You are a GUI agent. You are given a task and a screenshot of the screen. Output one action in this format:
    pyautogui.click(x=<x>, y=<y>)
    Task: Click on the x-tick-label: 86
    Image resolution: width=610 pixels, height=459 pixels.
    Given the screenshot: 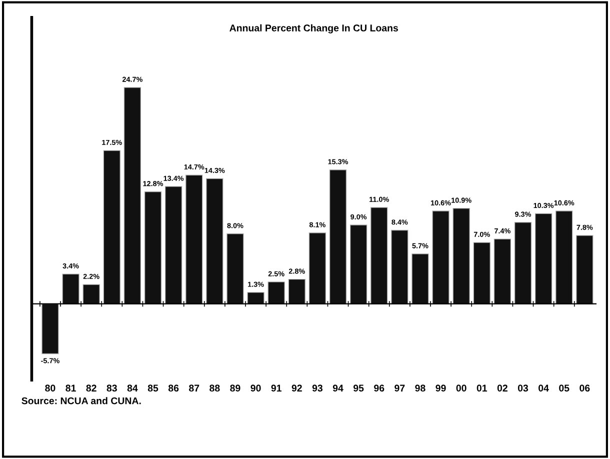 What is the action you would take?
    pyautogui.click(x=173, y=388)
    